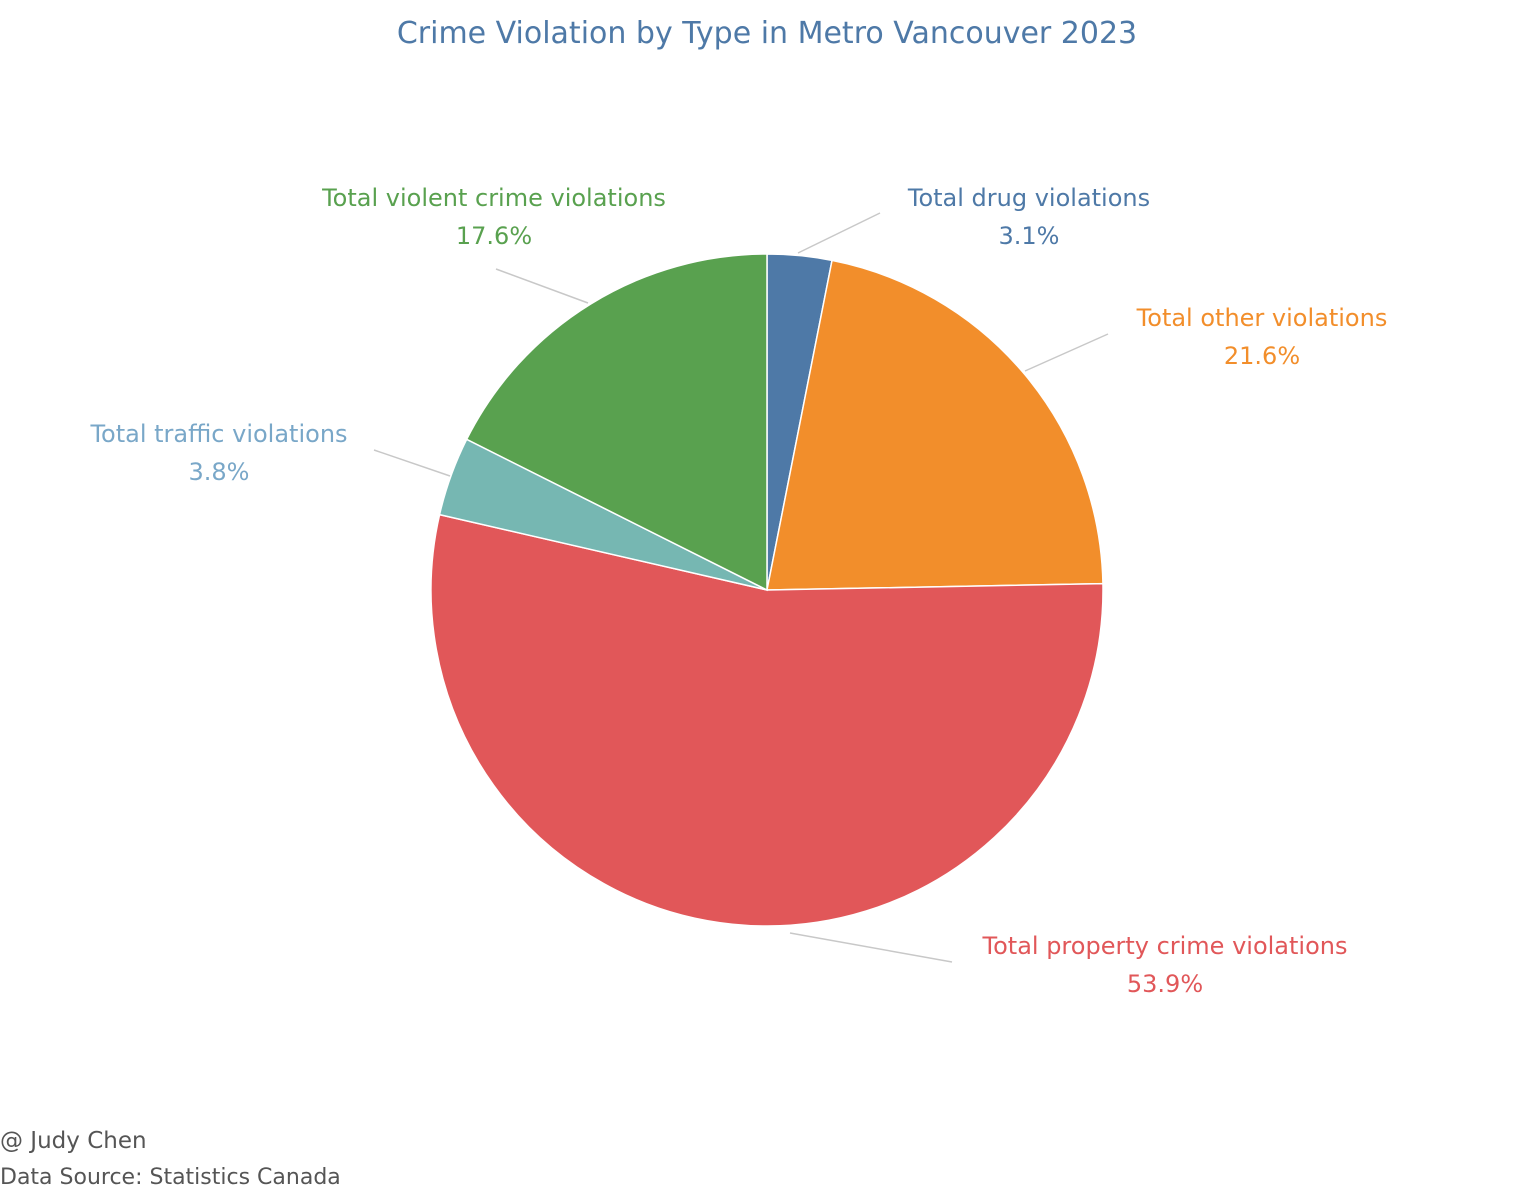 Image resolution: width=1534 pixels, height=1196 pixels. Describe the element at coordinates (1262, 356) in the screenshot. I see `slice-value-label-1: 21.6%` at that location.